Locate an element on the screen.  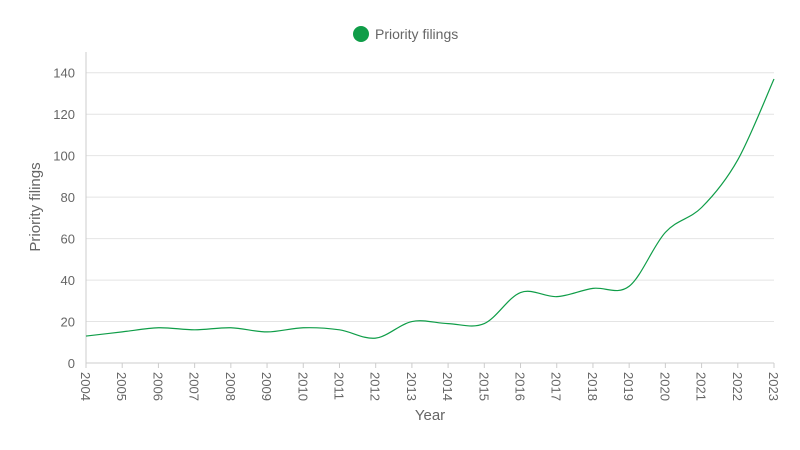
x-tick-label: 2016 is located at coordinates (520, 386).